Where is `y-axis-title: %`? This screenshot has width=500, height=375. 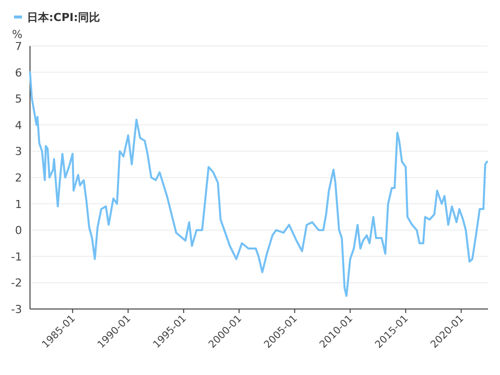 y-axis-title: % is located at coordinates (17, 34).